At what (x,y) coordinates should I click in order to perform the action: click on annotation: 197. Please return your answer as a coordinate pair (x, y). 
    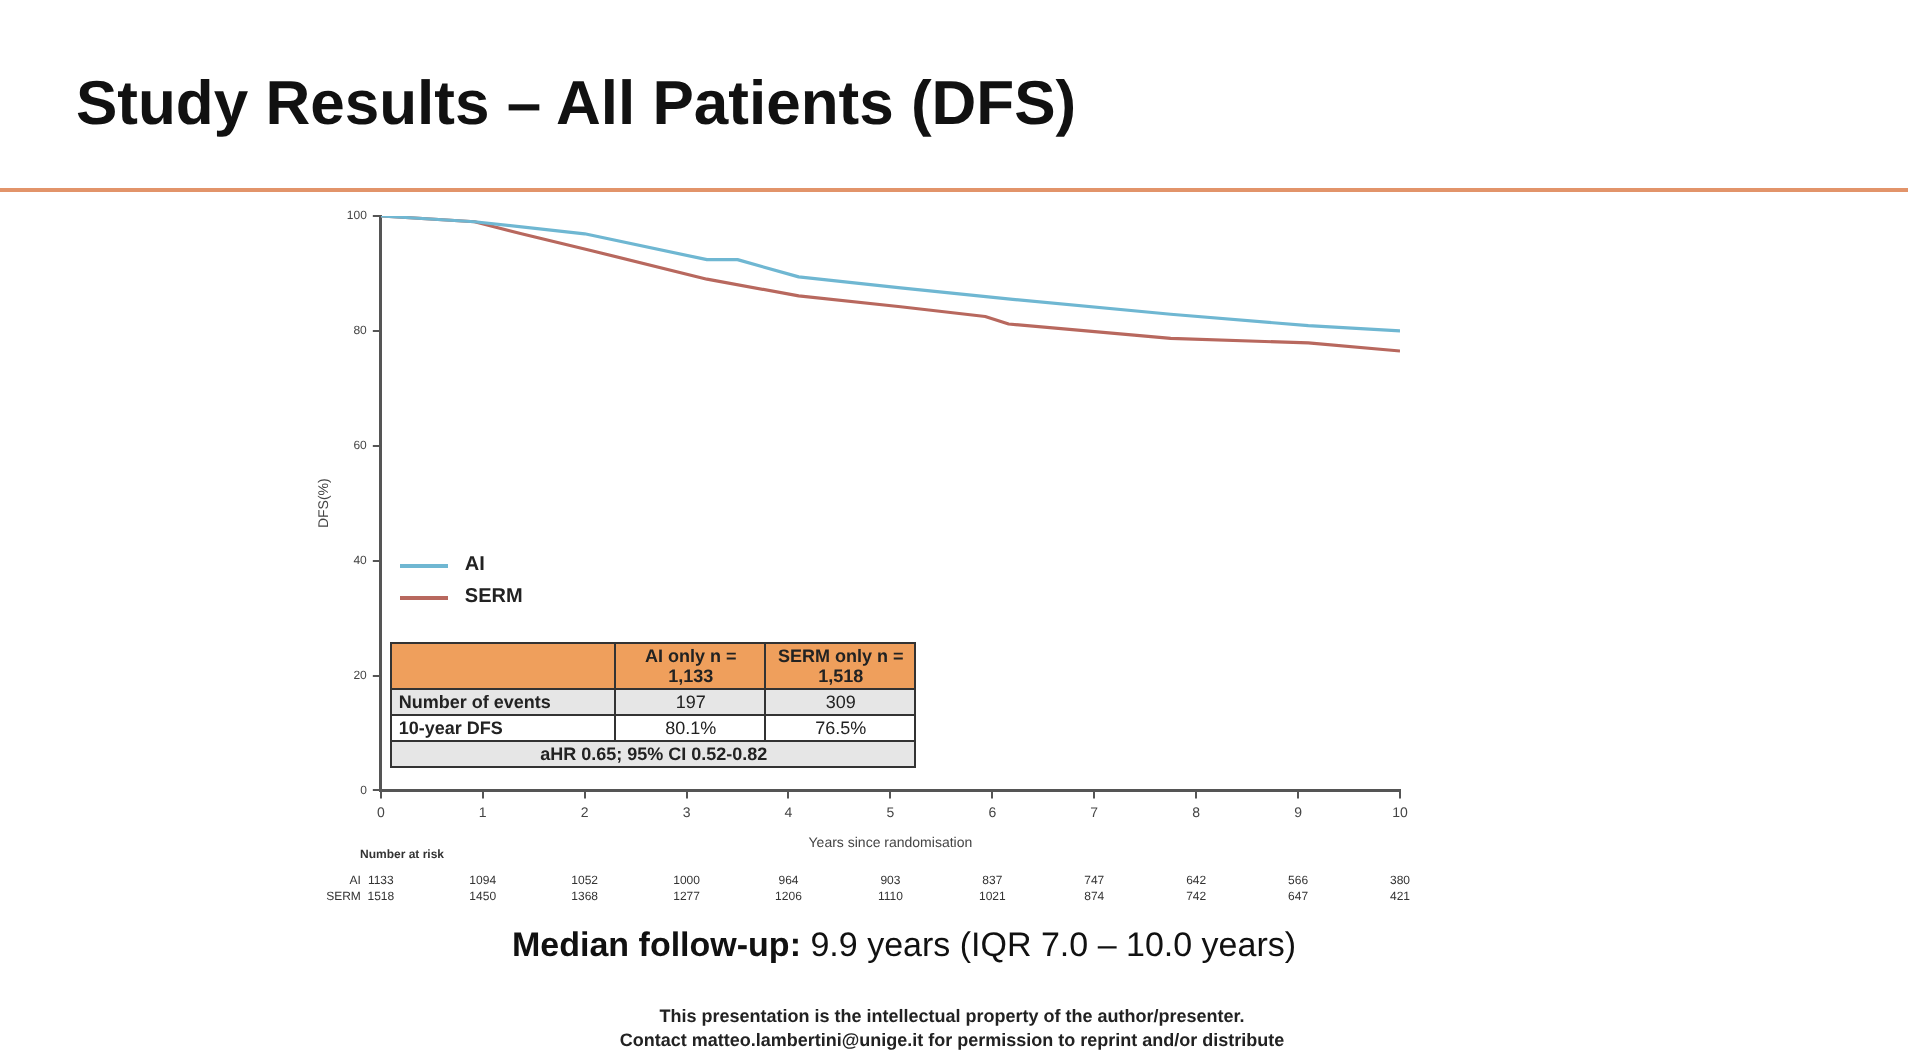
    Looking at the image, I should click on (690, 702).